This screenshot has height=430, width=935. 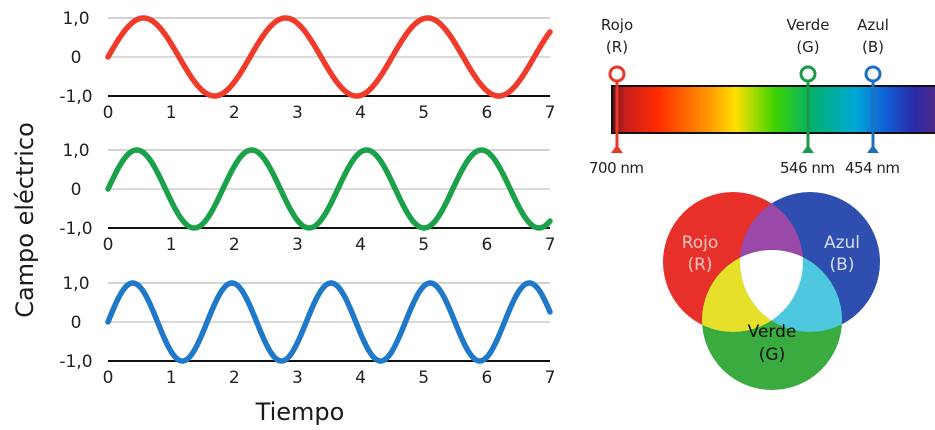 What do you see at coordinates (616, 168) in the screenshot?
I see `marker-wavelength: 700 nm` at bounding box center [616, 168].